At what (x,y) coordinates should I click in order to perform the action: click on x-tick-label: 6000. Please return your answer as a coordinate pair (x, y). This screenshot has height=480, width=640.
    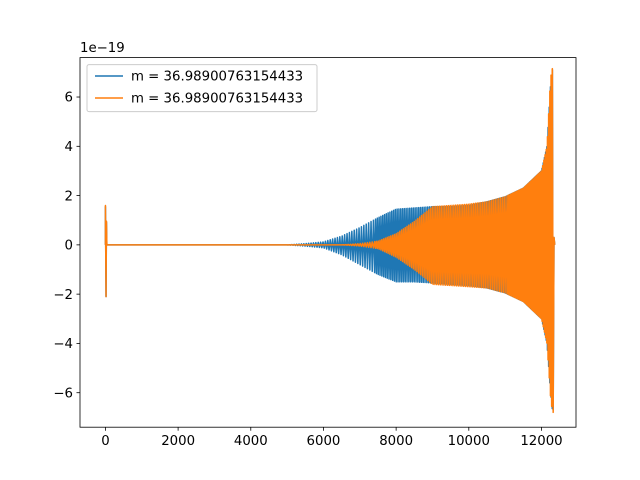
    Looking at the image, I should click on (324, 441).